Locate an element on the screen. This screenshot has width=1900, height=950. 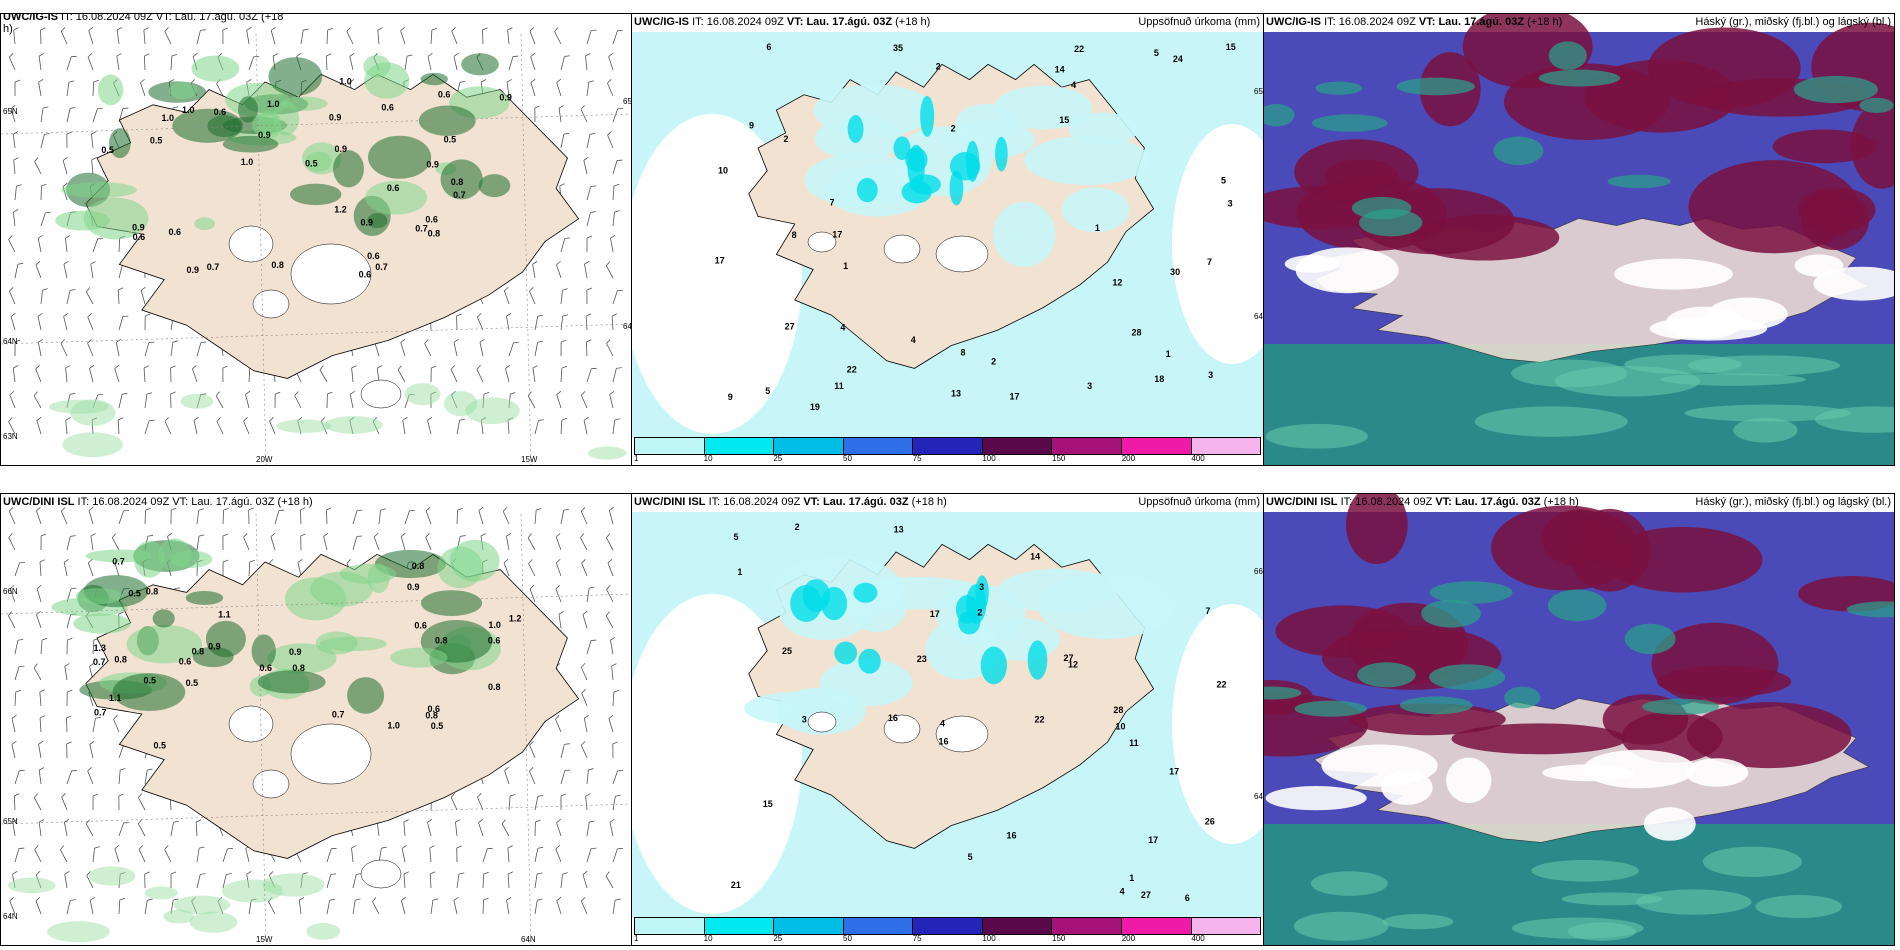
precip-value-label: 3 is located at coordinates (1089, 386).